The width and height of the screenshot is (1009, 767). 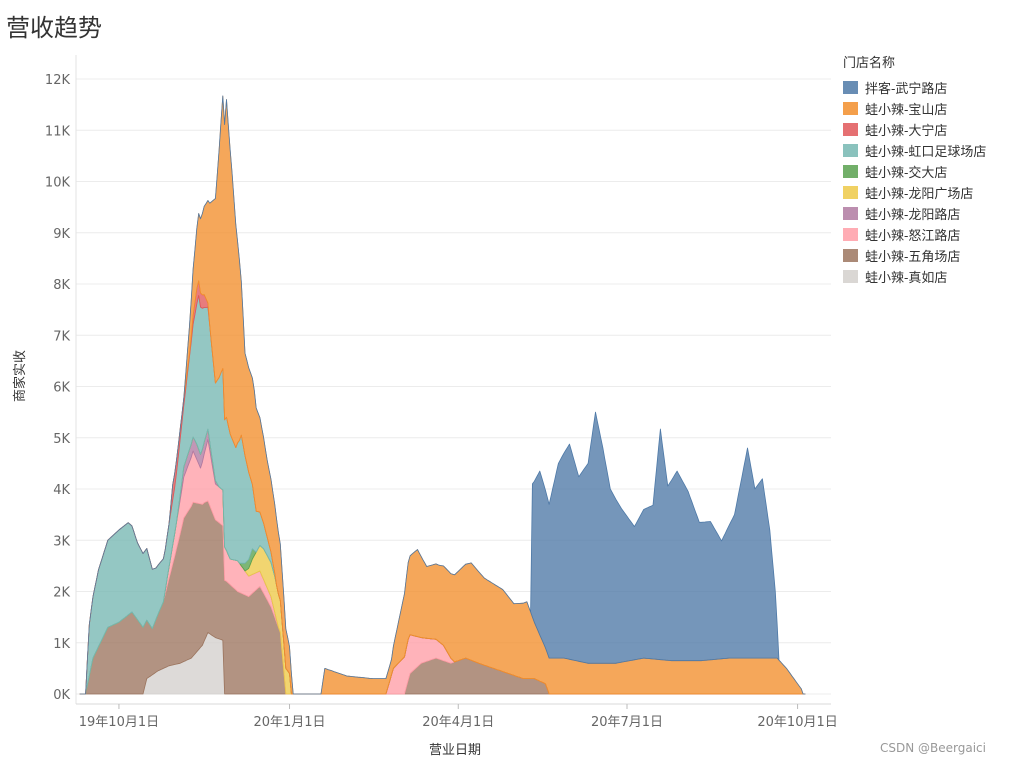 I want to click on y-tick-label: 10K, so click(x=58, y=183).